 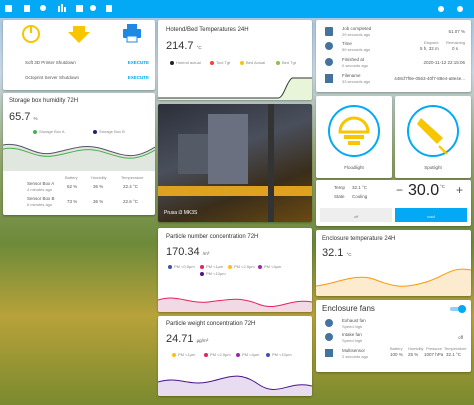 I want to click on modes: cool, so click(x=431, y=215).